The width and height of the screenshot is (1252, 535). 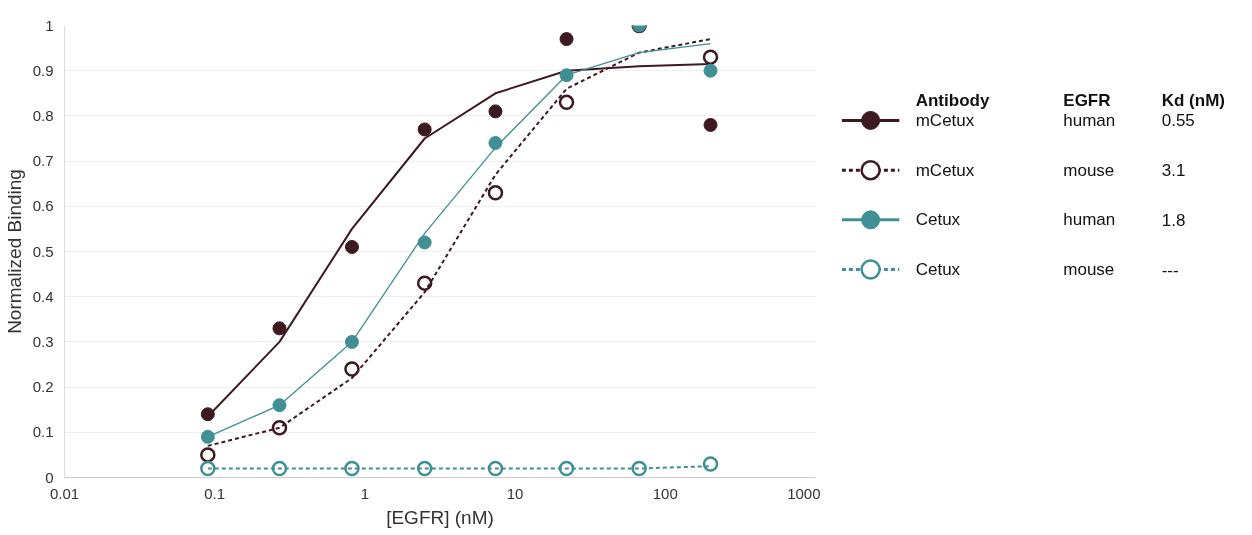 What do you see at coordinates (43, 70) in the screenshot?
I see `y-tick-label: 0.9` at bounding box center [43, 70].